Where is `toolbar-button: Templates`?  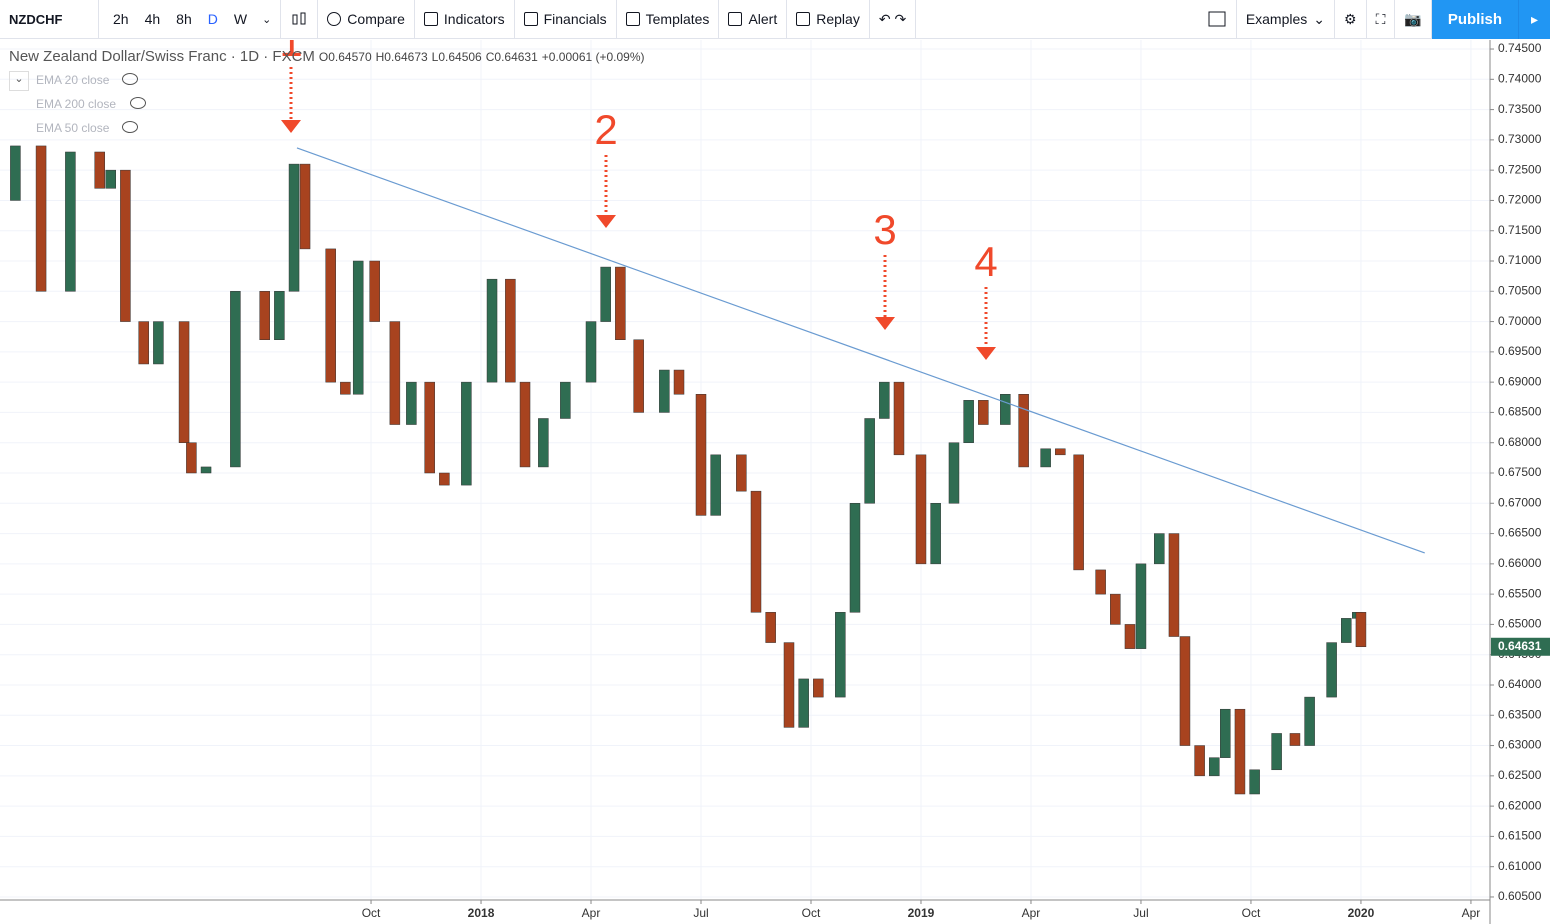
toolbar-button: Templates is located at coordinates (668, 19).